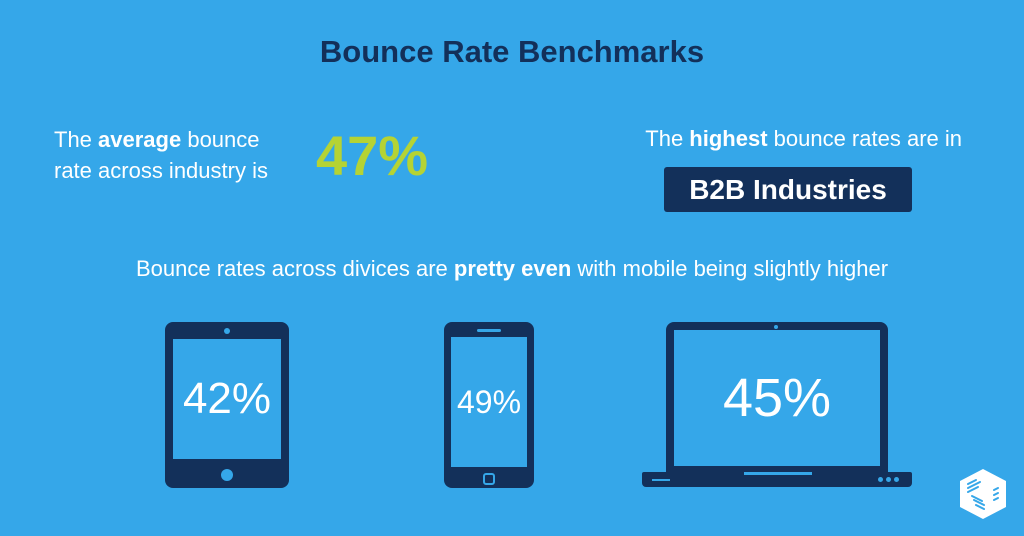  I want to click on phone-icon: 49%, so click(489, 405).